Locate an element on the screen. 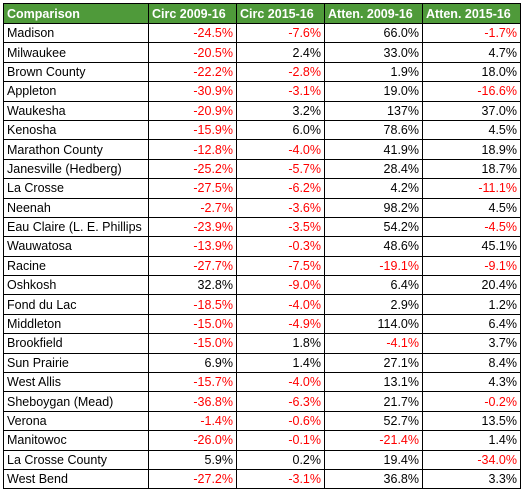 This screenshot has height=493, width=528. atten-2015-16-cell: -34.0% is located at coordinates (471, 459).